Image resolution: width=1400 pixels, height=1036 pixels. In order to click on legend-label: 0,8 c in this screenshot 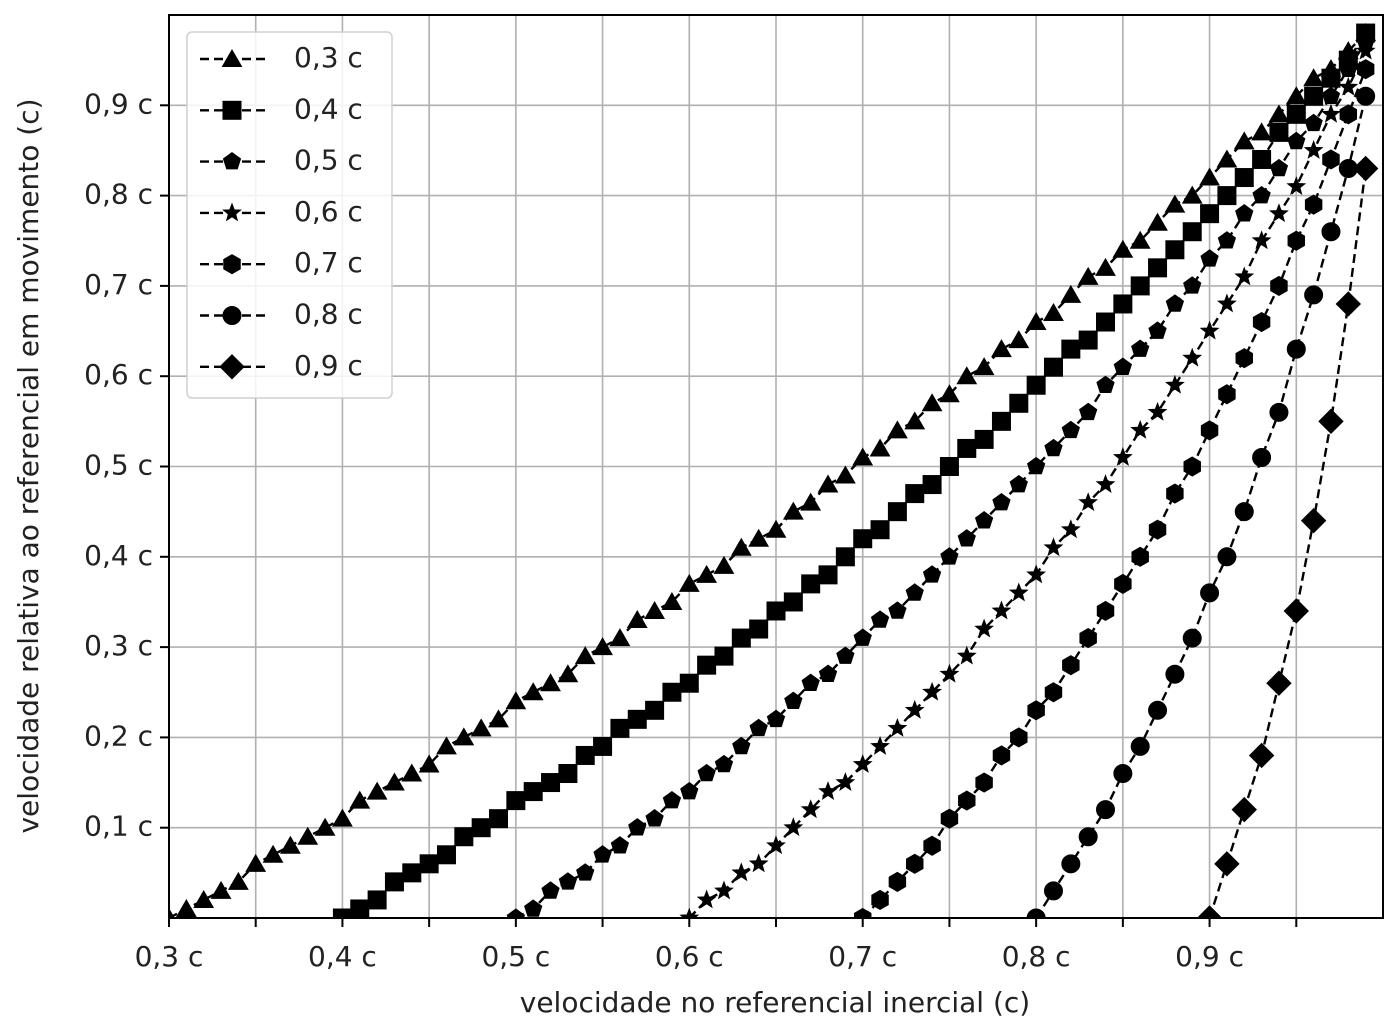, I will do `click(328, 314)`.